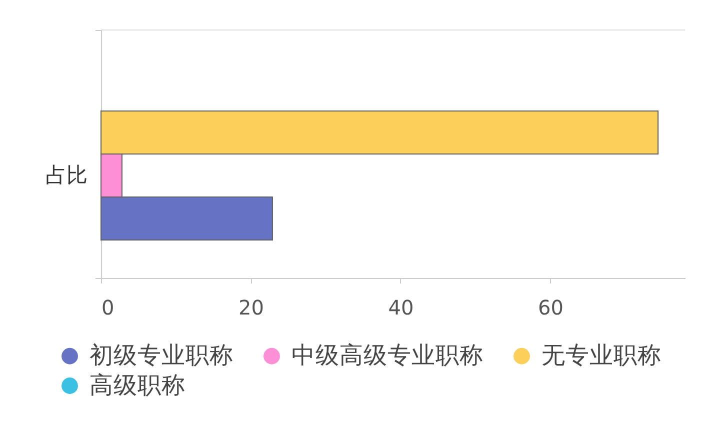 This screenshot has width=720, height=432. Describe the element at coordinates (602, 355) in the screenshot. I see `legend-label: 无专业职称` at that location.